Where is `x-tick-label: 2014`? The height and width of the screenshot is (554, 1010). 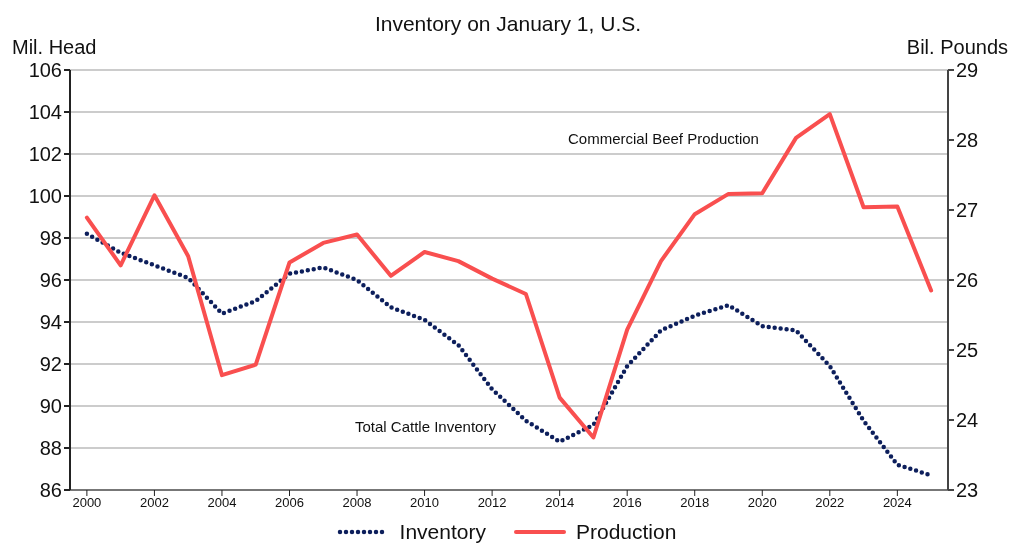 x-tick-label: 2014 is located at coordinates (560, 503).